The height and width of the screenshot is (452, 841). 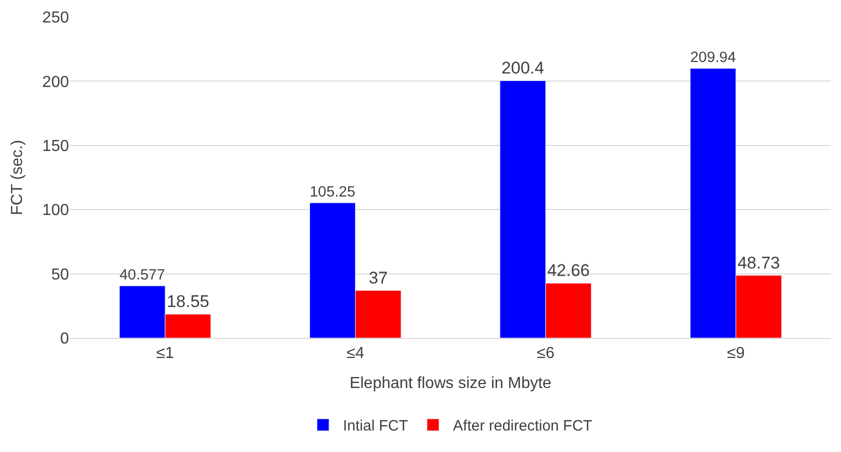 I want to click on y-tick-label: 100, so click(x=56, y=211).